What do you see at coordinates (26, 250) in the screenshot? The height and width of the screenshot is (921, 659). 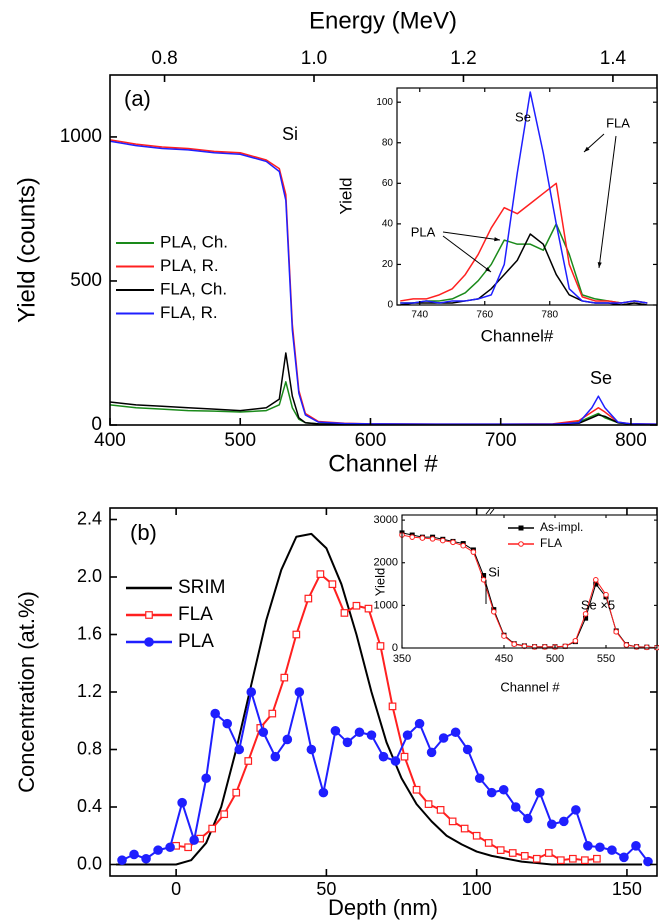 I see `y-axis-title: Yield (counts)` at bounding box center [26, 250].